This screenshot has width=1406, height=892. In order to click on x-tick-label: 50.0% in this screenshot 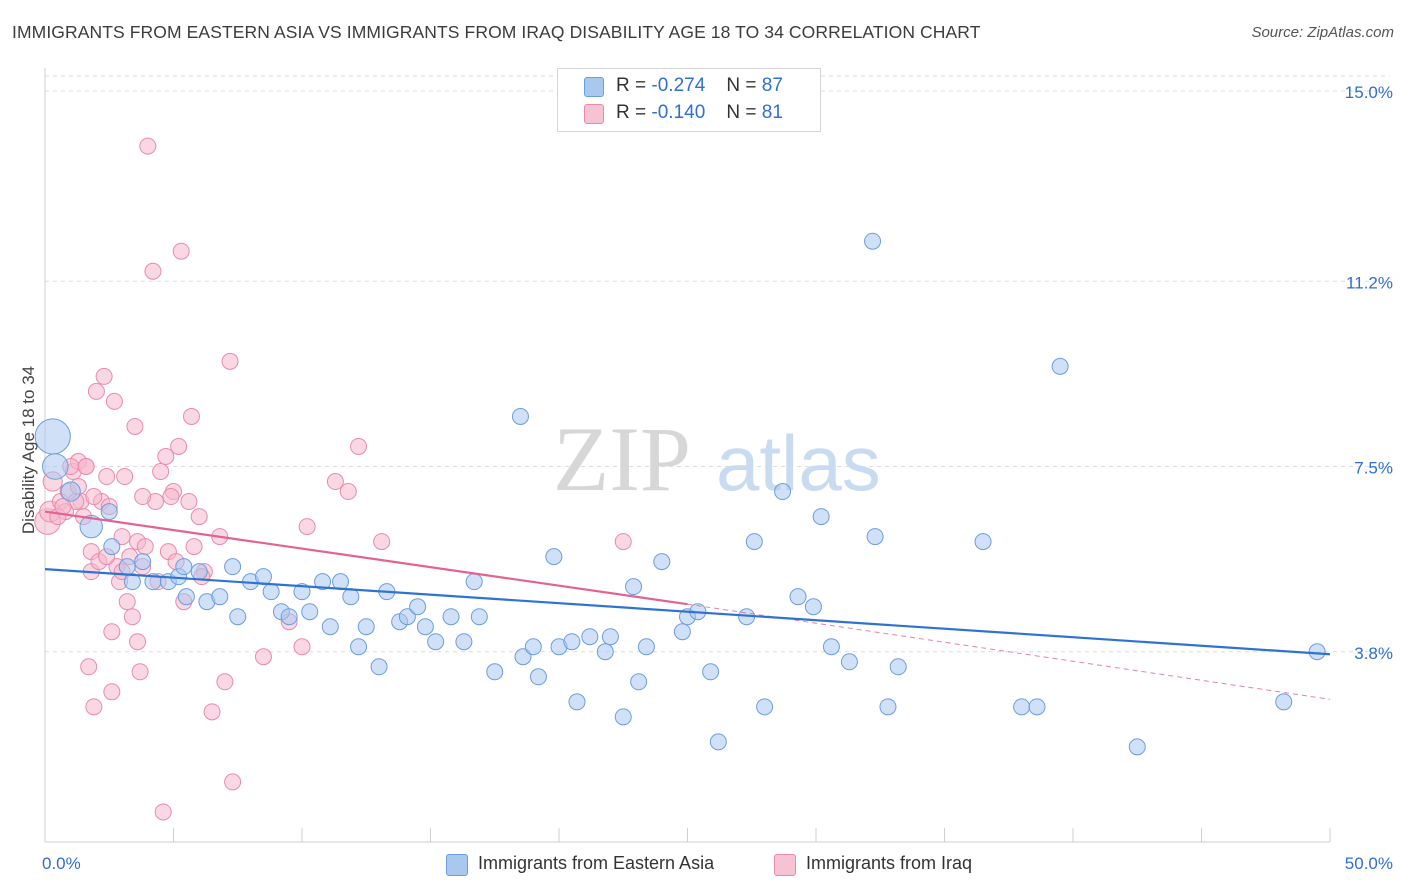, I will do `click(1369, 863)`.